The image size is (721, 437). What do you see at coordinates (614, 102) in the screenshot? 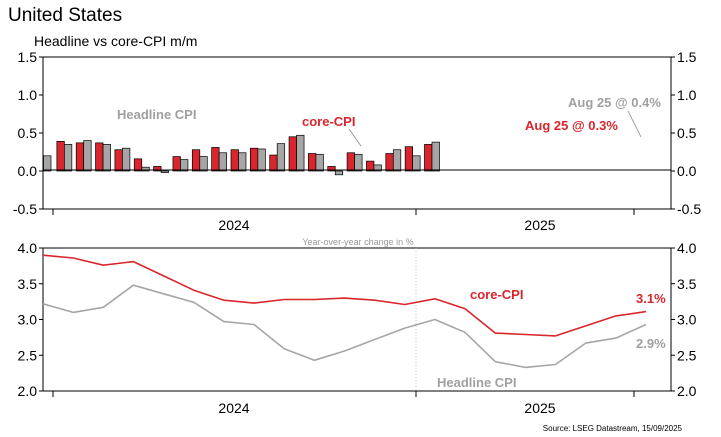
I see `top-headline-last: Aug 25 @ 0.4%` at bounding box center [614, 102].